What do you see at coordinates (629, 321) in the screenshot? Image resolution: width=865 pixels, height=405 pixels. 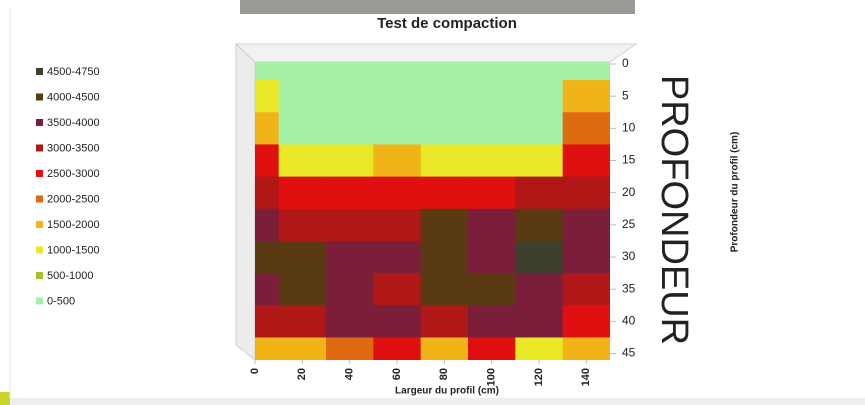 I see `y-tick-label: 40` at bounding box center [629, 321].